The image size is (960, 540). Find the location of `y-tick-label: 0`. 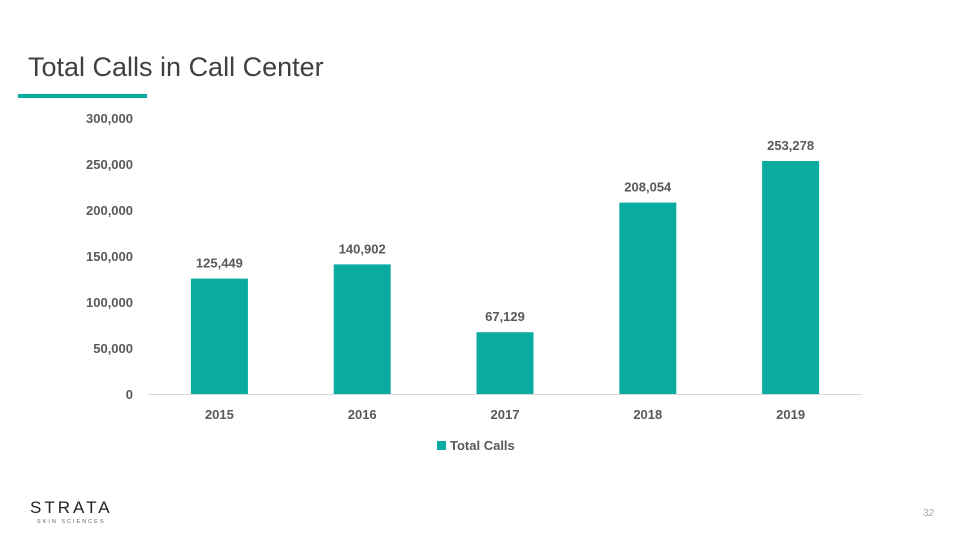

y-tick-label: 0 is located at coordinates (129, 394).